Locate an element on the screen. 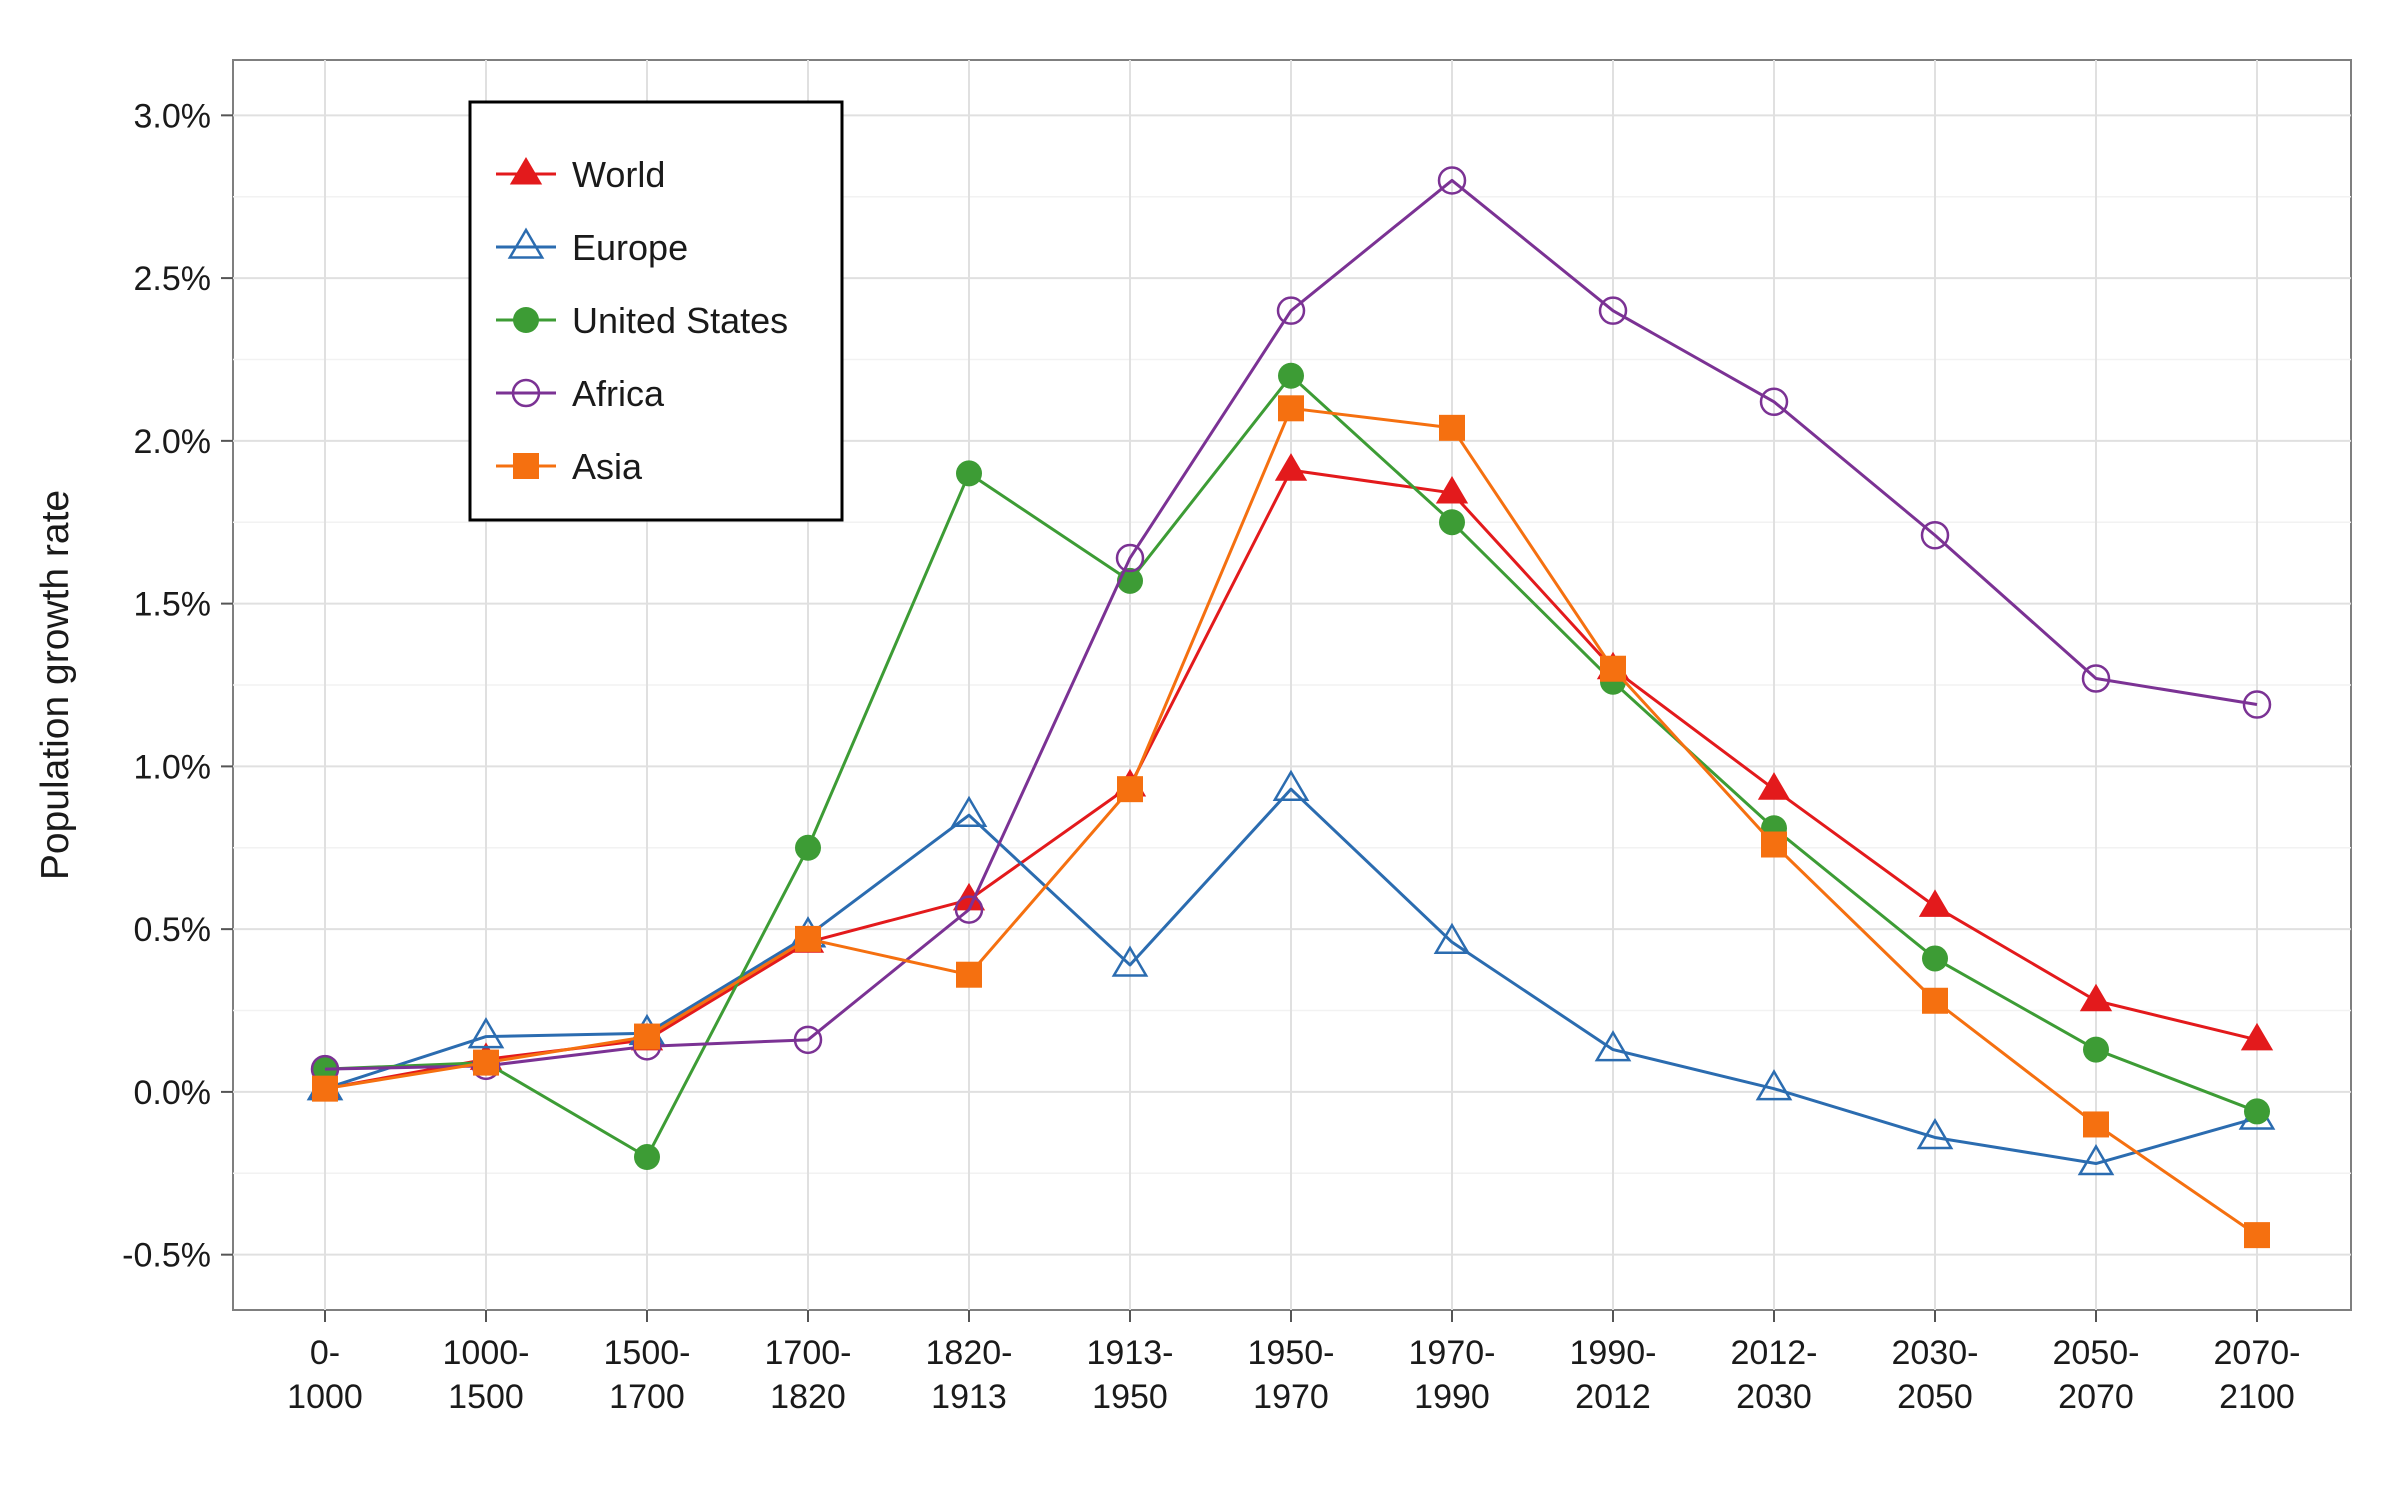  legend-item-united-states: United States is located at coordinates (642, 320).